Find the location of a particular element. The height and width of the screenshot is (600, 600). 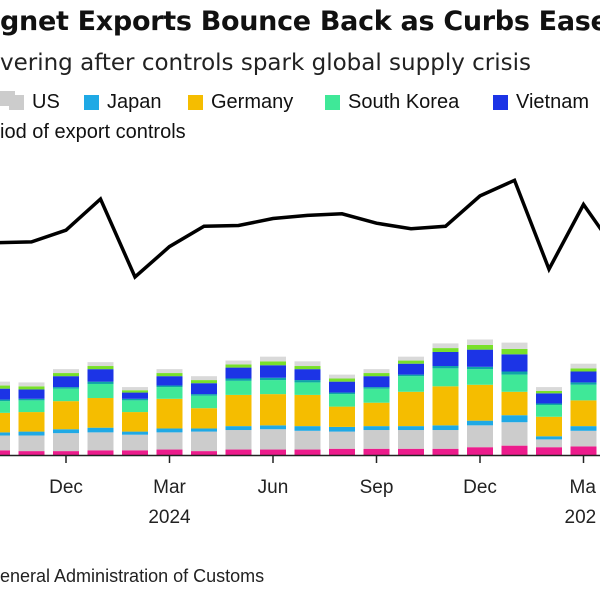

x-tick-label: Dec is located at coordinates (66, 487).